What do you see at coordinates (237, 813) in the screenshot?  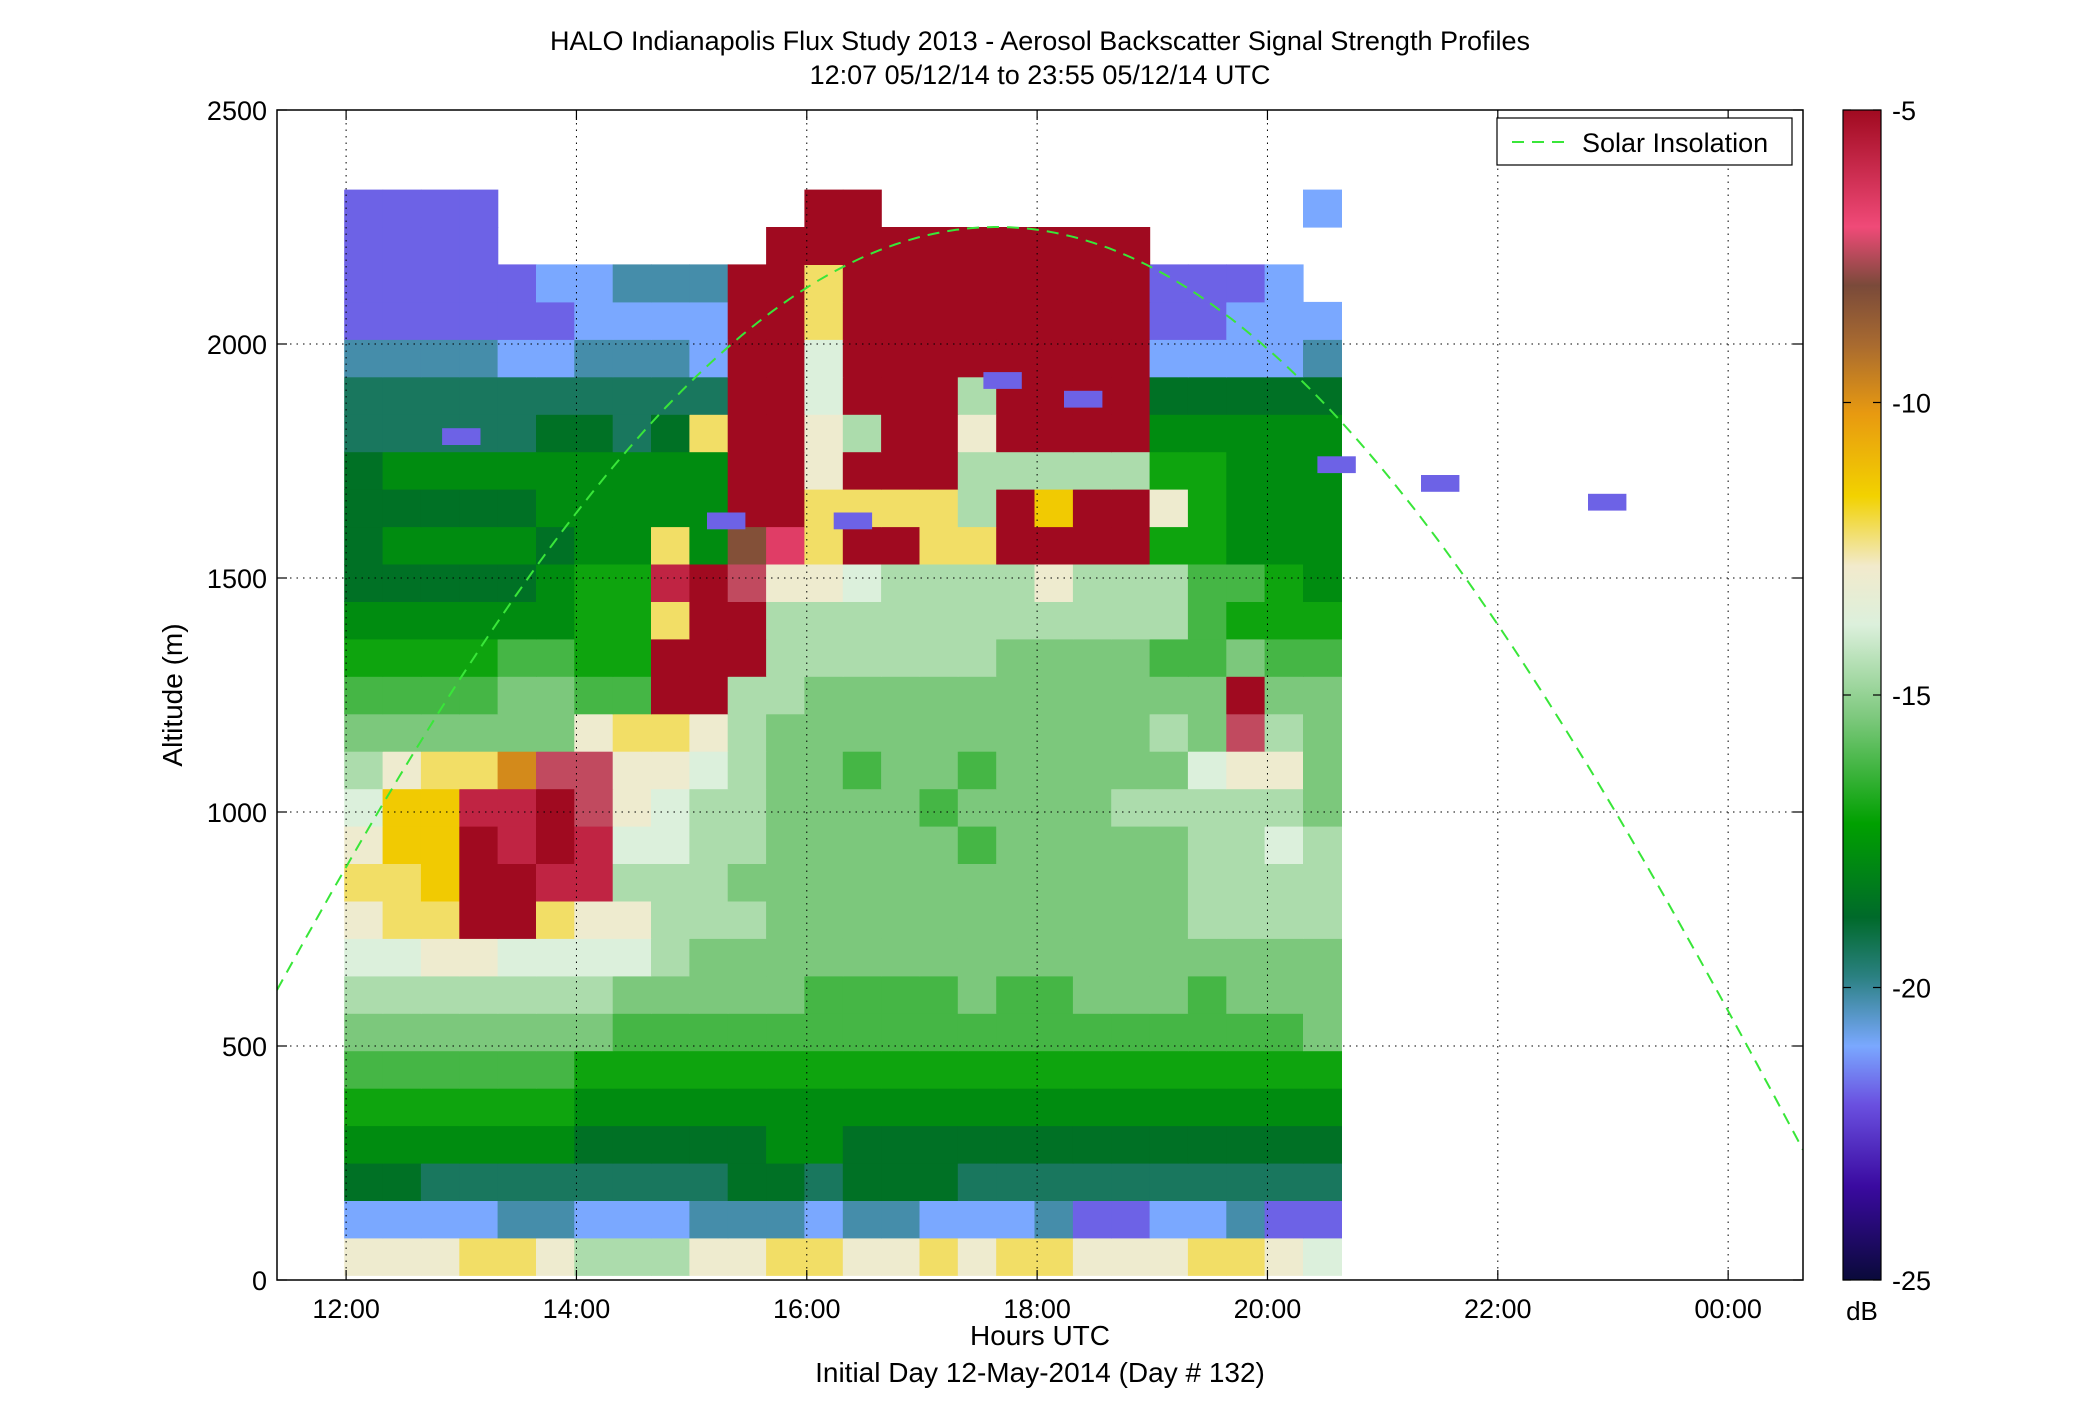 I see `y-tick-label: 1000` at bounding box center [237, 813].